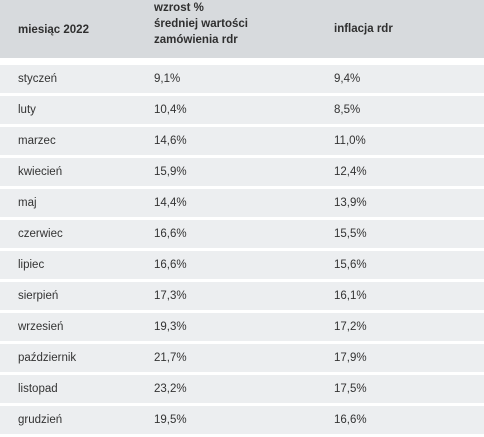 This screenshot has height=437, width=484. Describe the element at coordinates (70, 142) in the screenshot. I see `cell-month: marzec` at that location.